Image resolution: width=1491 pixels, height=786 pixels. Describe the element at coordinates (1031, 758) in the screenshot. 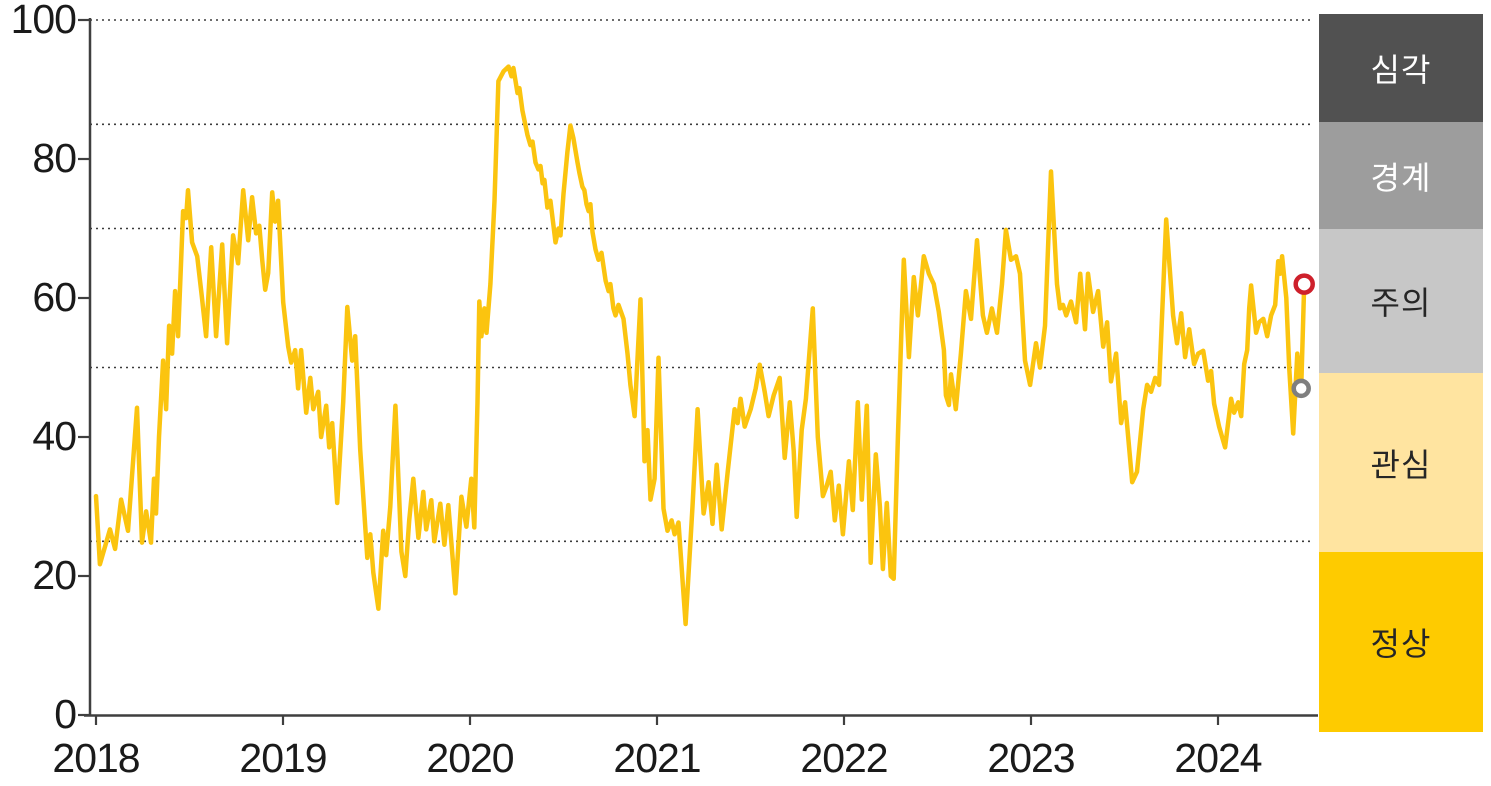

I see `x-tick-label-2023: 2023` at that location.